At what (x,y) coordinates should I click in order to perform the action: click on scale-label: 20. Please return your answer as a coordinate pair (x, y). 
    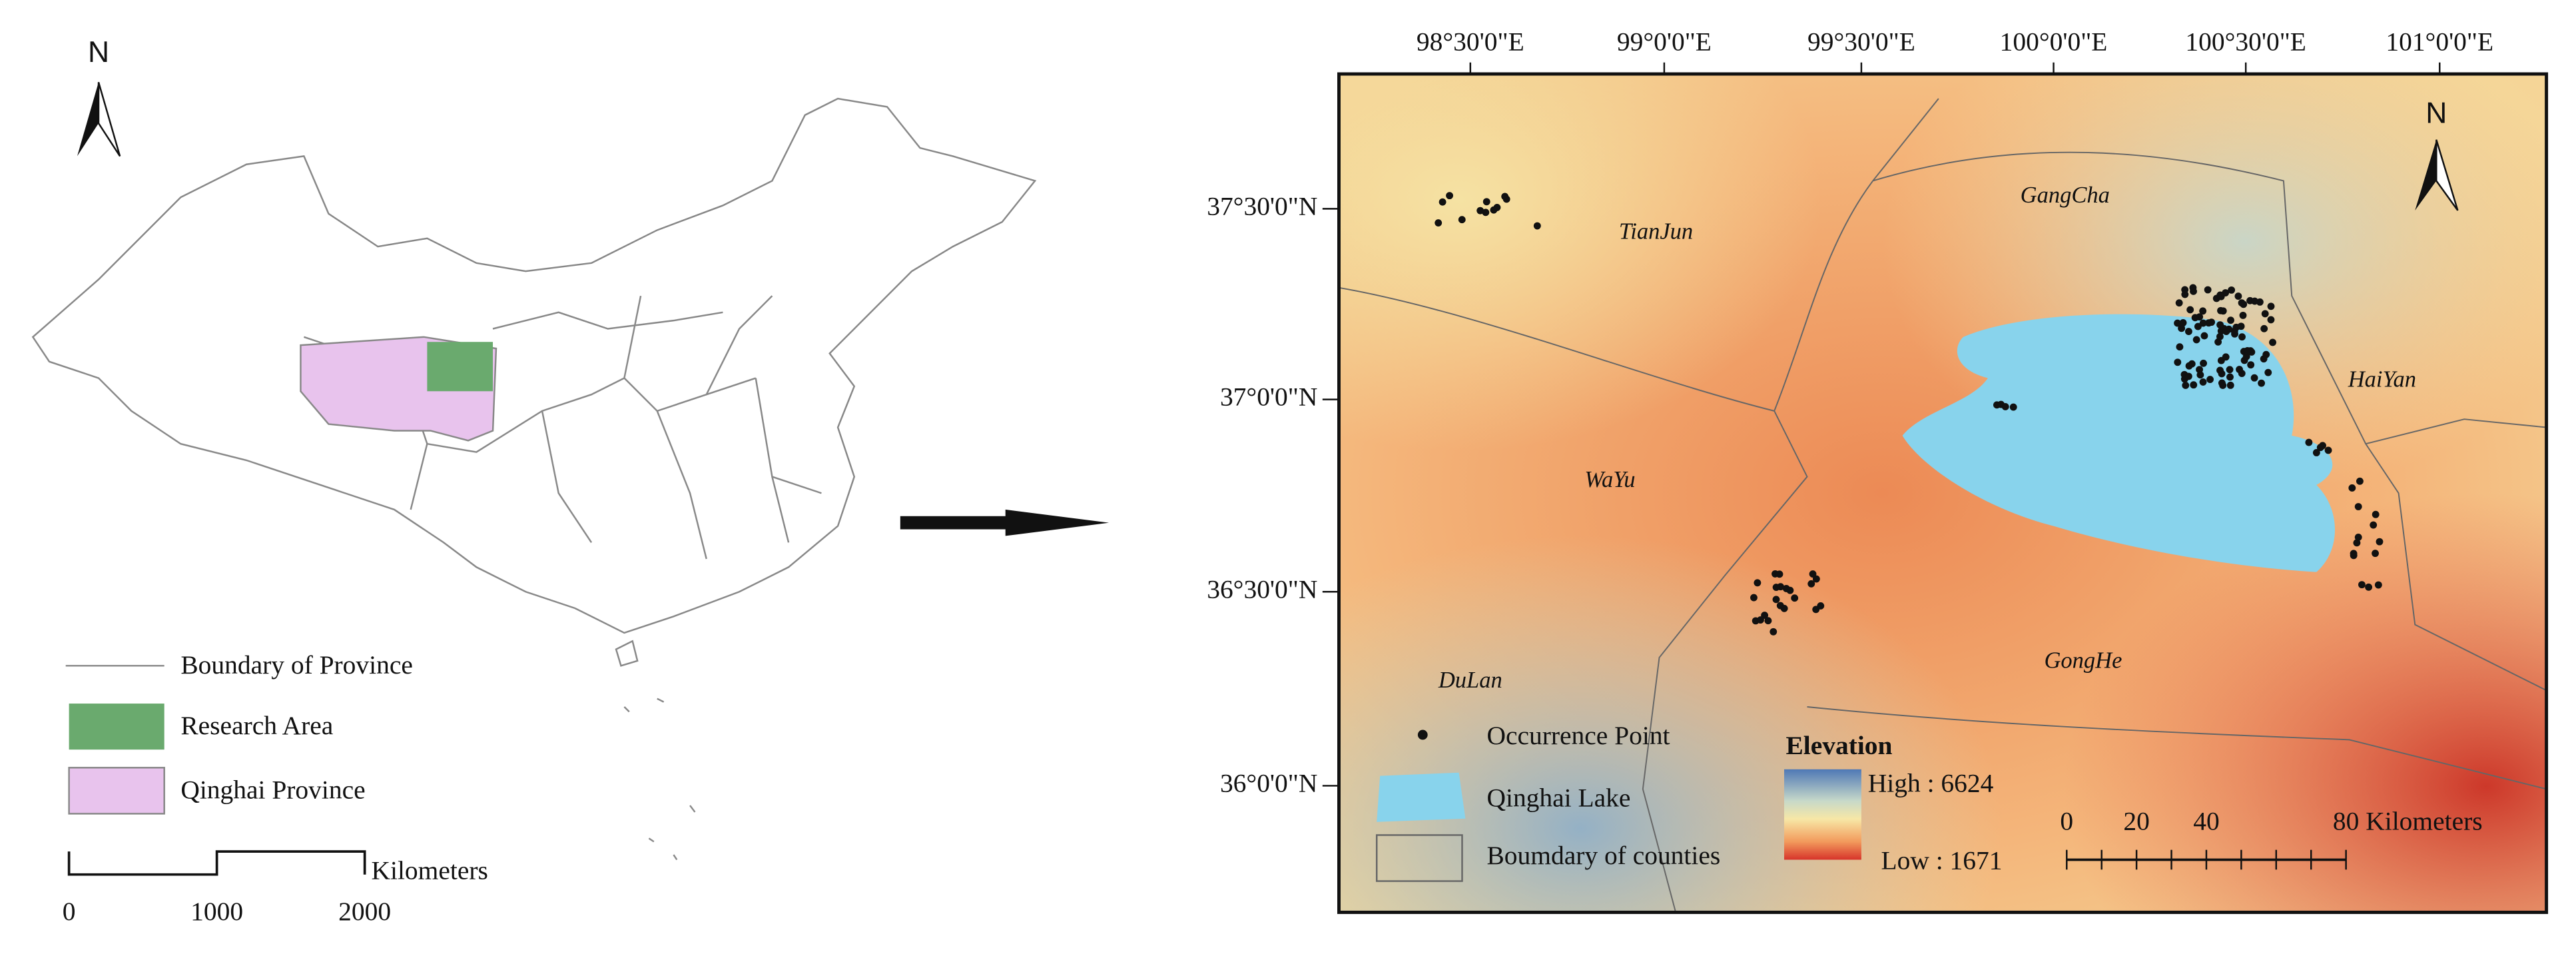
    Looking at the image, I should click on (2136, 820).